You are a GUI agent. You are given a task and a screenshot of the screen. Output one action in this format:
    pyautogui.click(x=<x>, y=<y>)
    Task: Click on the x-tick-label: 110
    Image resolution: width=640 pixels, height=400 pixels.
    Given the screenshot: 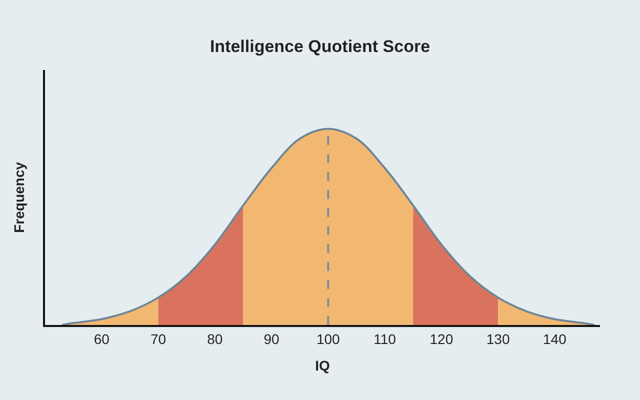 What is the action you would take?
    pyautogui.click(x=385, y=338)
    